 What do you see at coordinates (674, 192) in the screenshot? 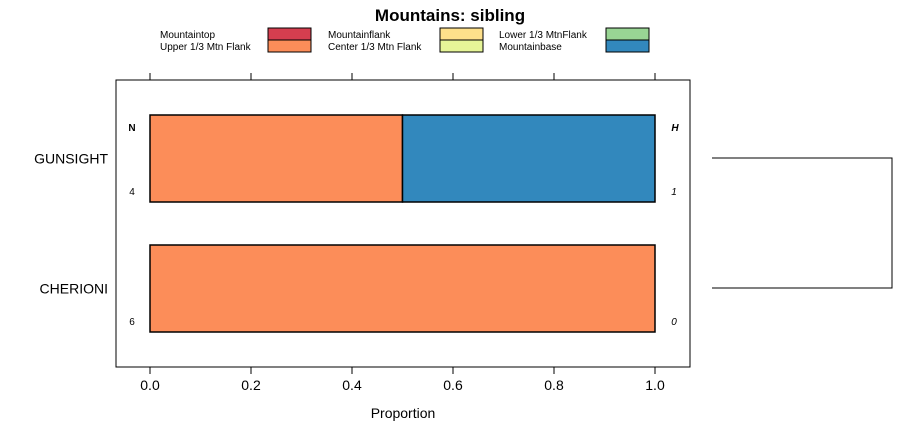
I see `h-value: 1` at bounding box center [674, 192].